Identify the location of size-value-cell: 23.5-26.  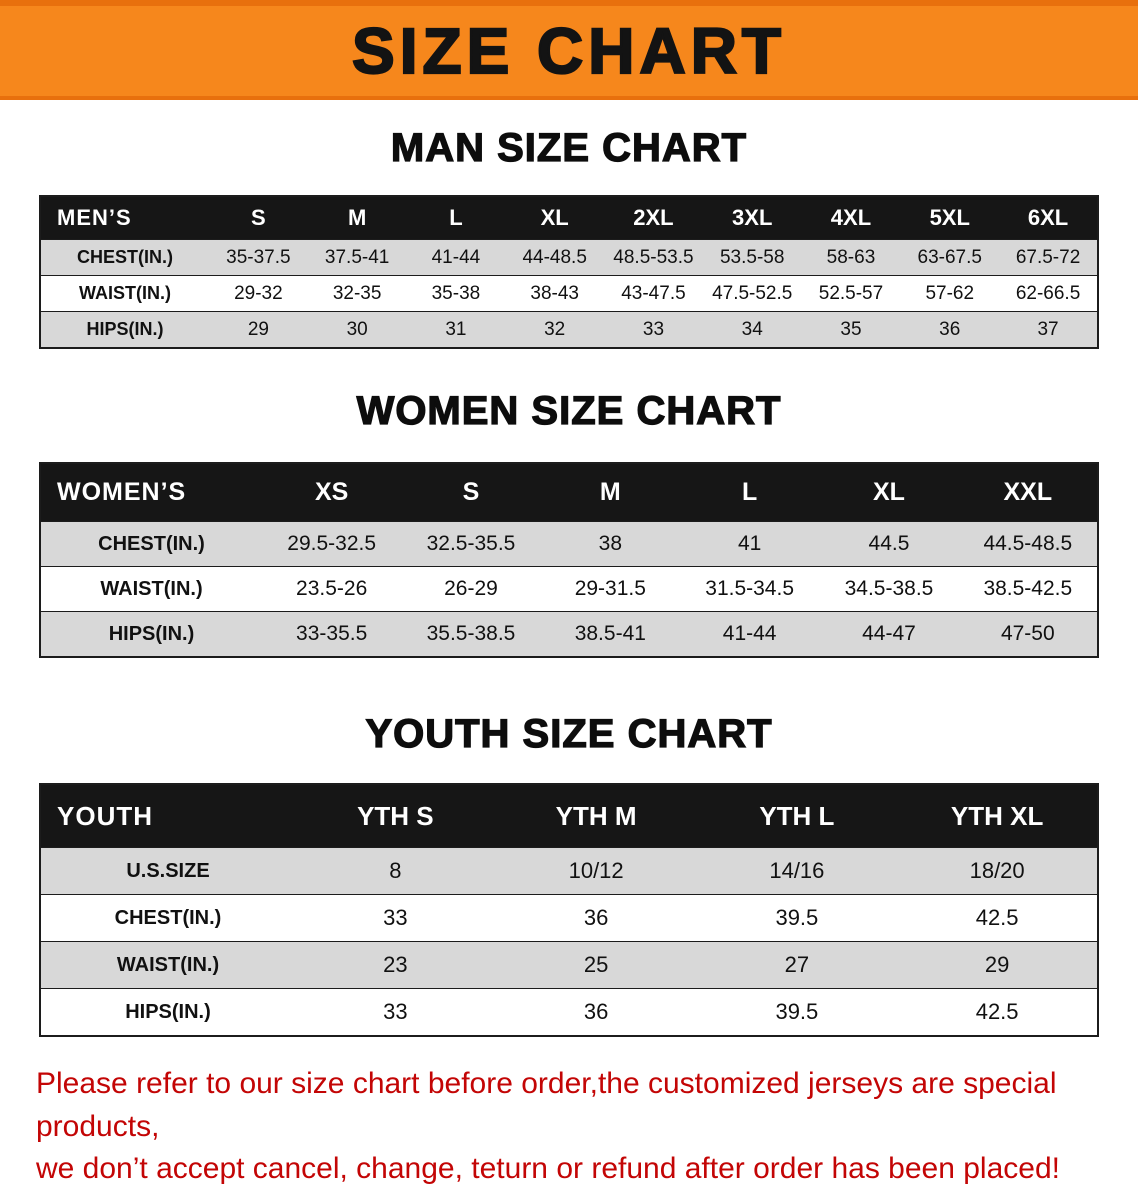
(332, 589).